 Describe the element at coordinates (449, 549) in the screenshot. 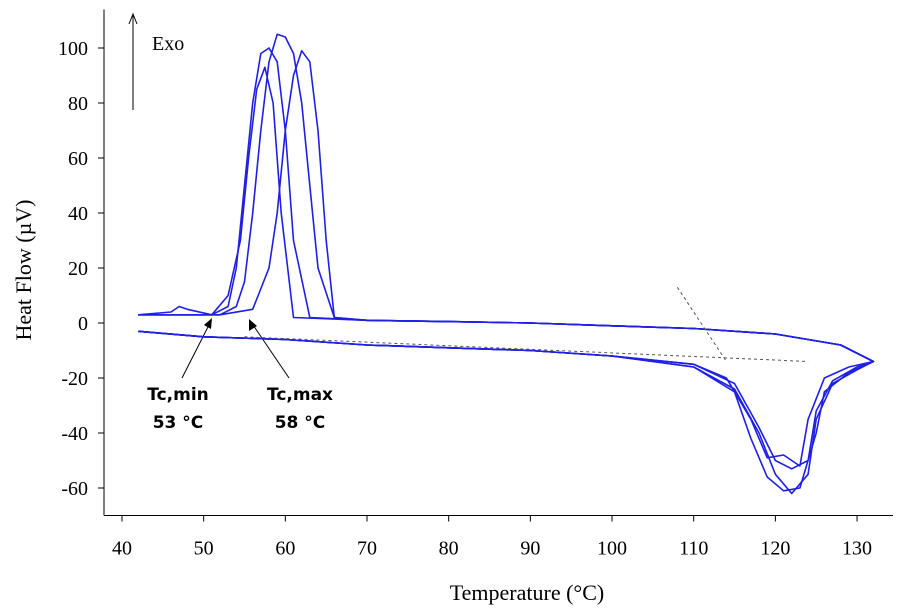

I see `x-tick-label: 80` at that location.